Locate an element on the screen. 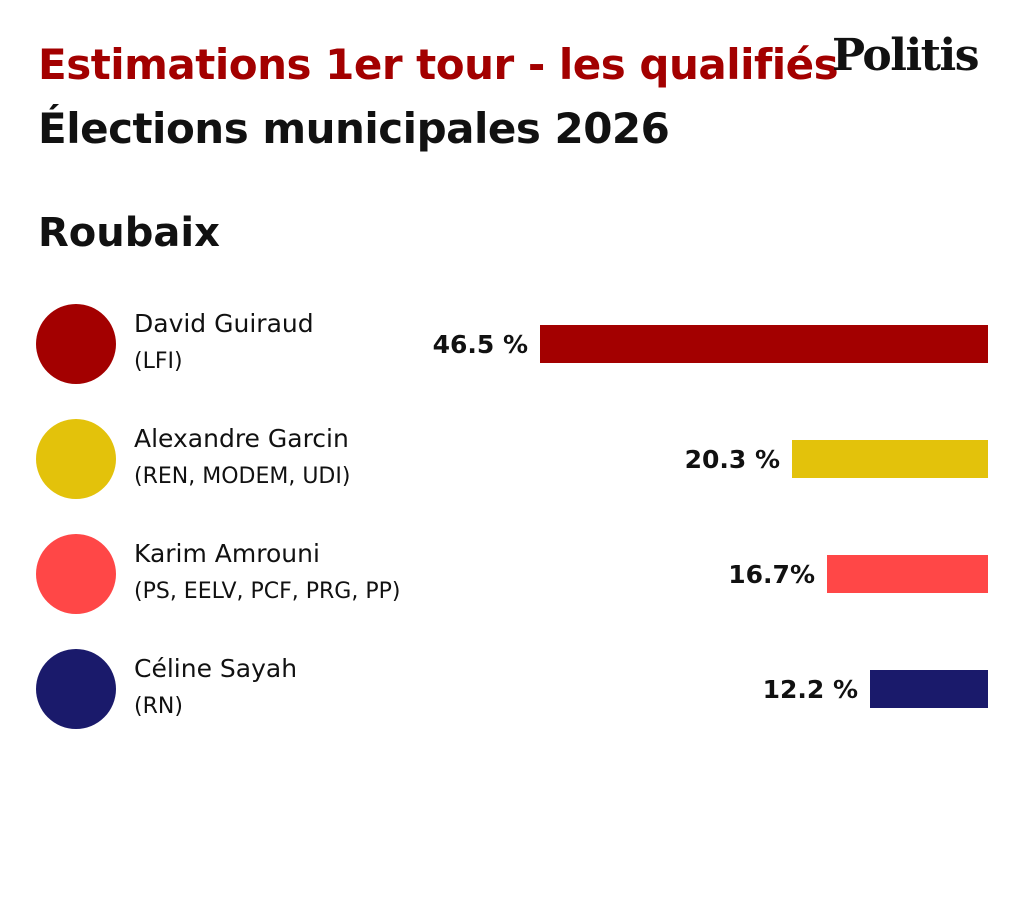  result-value-label: 46.5 % is located at coordinates (480, 344).